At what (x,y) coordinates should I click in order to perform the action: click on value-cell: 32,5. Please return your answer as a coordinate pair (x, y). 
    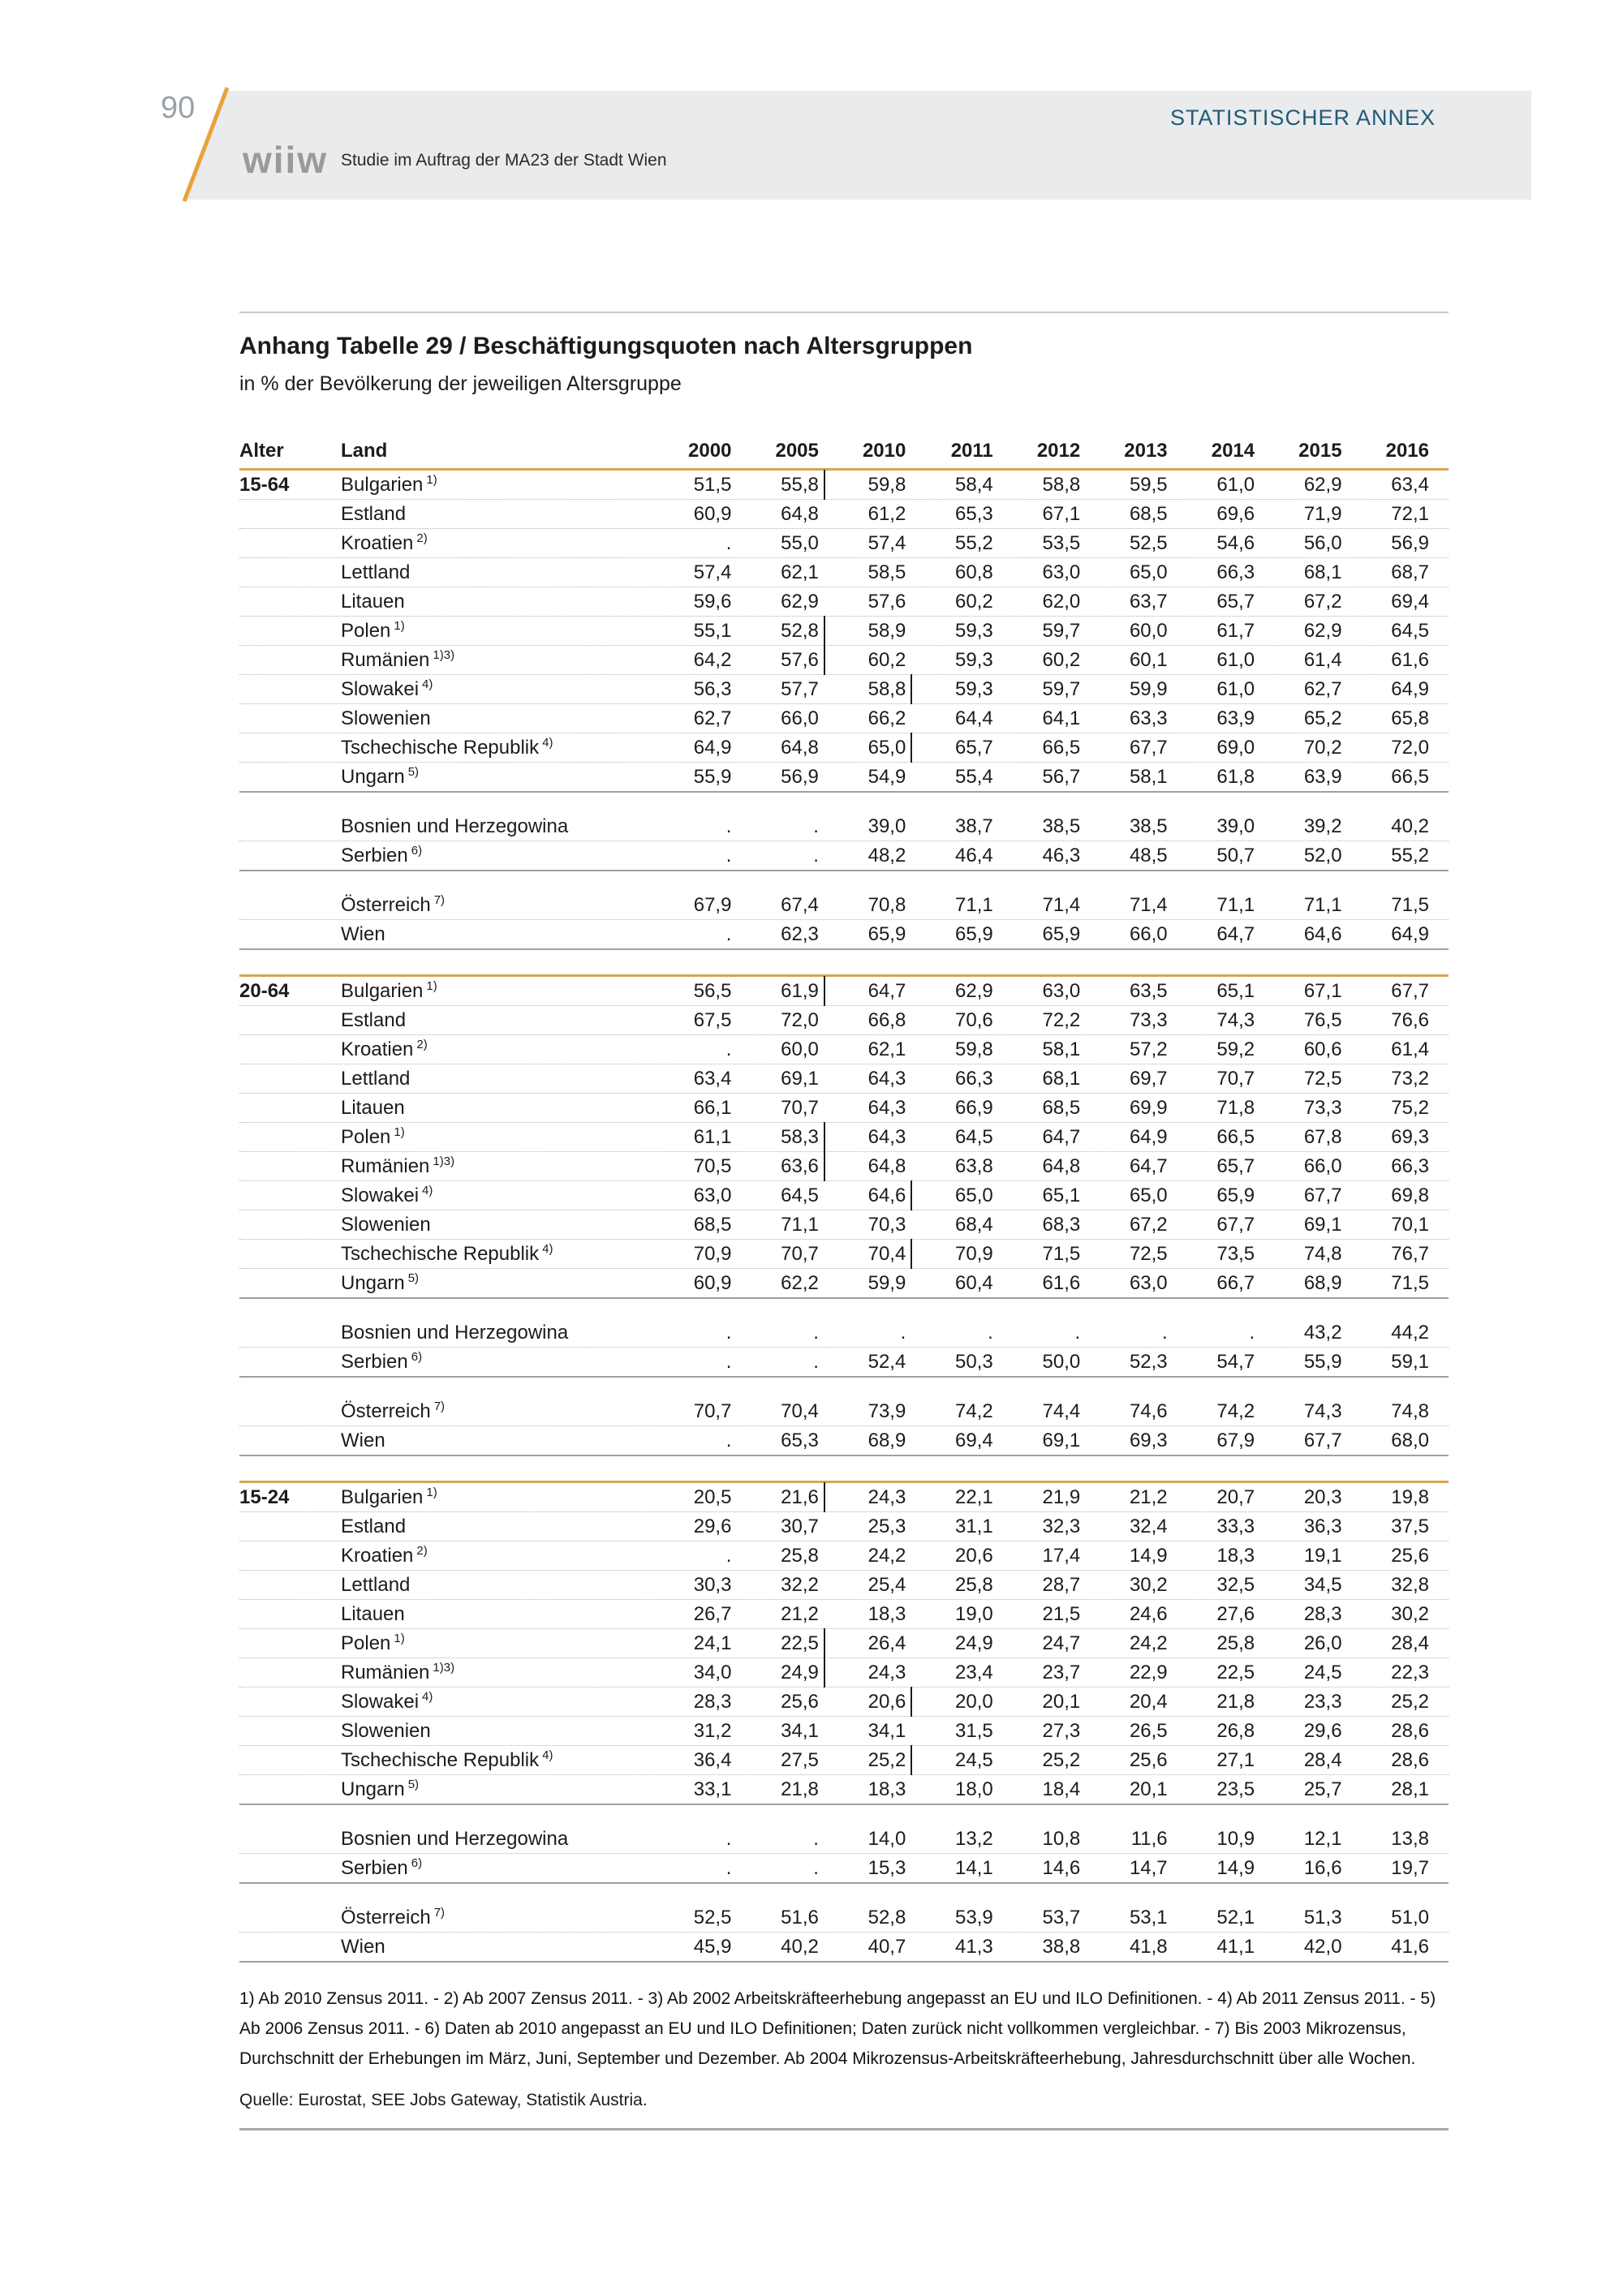
    Looking at the image, I should click on (1235, 1584).